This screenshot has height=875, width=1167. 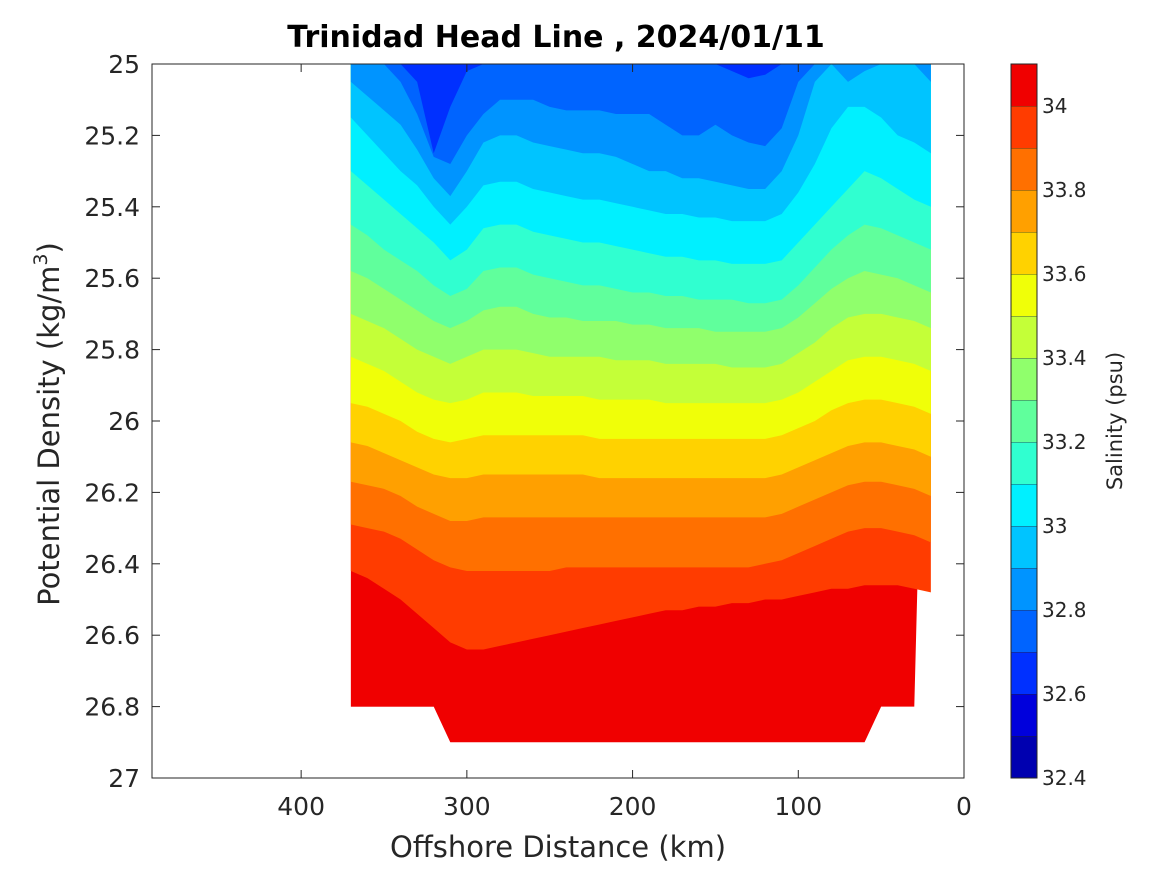 I want to click on x-axis-title: Offshore Distance (km), so click(x=558, y=847).